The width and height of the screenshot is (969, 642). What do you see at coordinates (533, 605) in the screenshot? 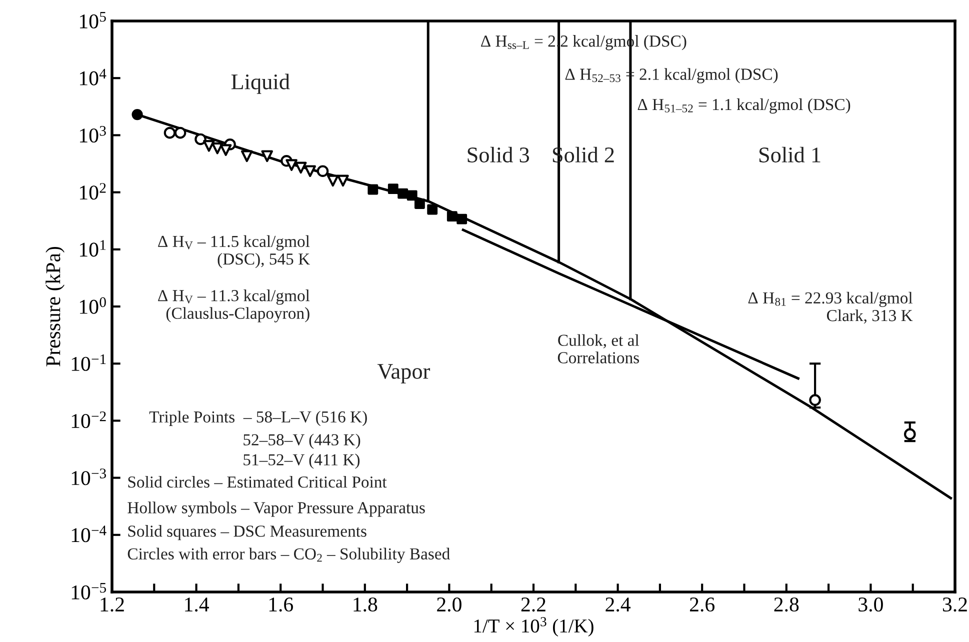
I see `x-tick-label: 2.2` at bounding box center [533, 605].